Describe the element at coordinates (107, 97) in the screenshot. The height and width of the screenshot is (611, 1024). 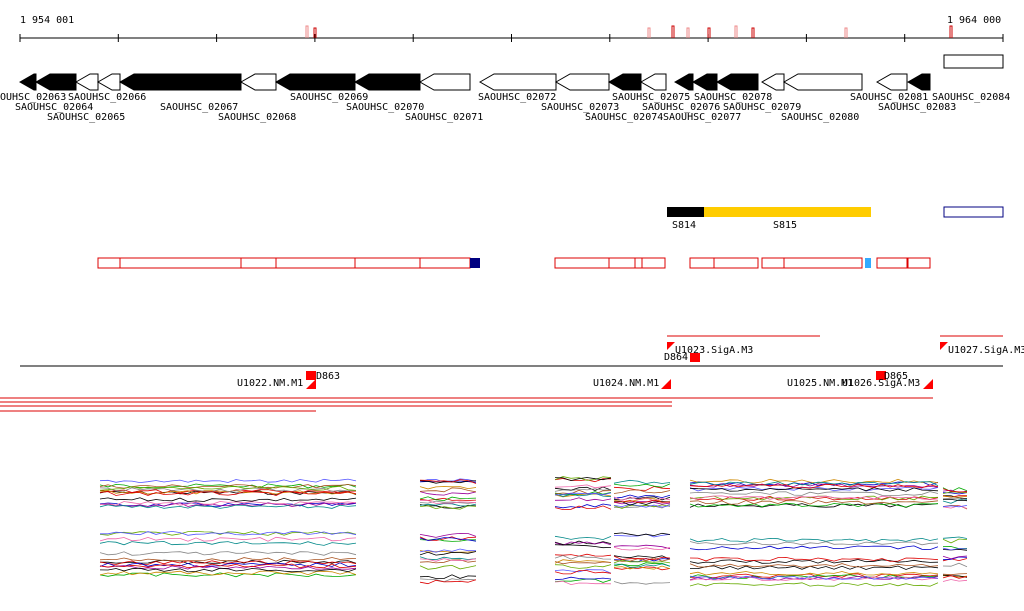
I see `gene-label: SAOUHSC_02066` at that location.